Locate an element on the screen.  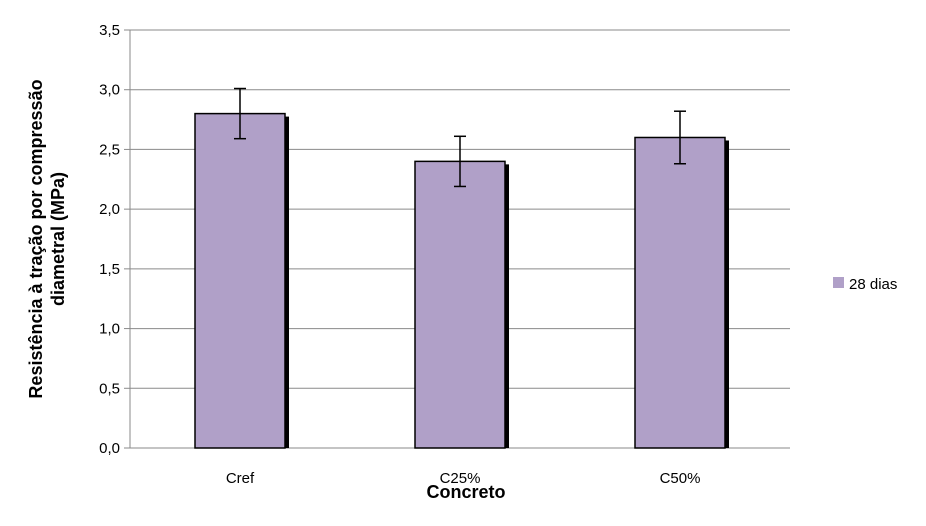
y-axis-ticks: 0,0 0,5 1,0 1,5 2,0 2,5 3,0 3,5 is located at coordinates (109, 239).